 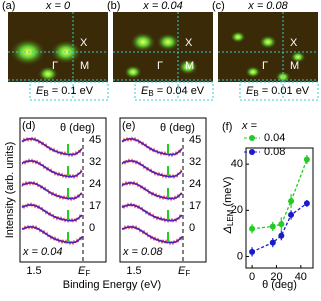 I want to click on x-axis-label: θ (deg), so click(x=279, y=285).